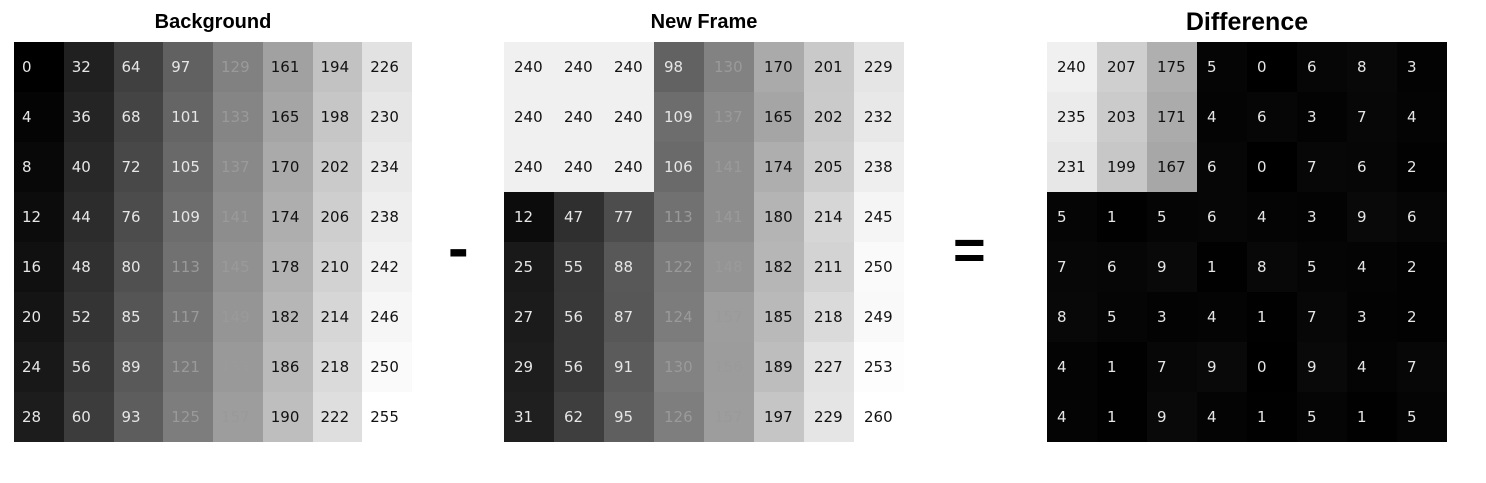  What do you see at coordinates (829, 217) in the screenshot?
I see `pixel-cell: 214` at bounding box center [829, 217].